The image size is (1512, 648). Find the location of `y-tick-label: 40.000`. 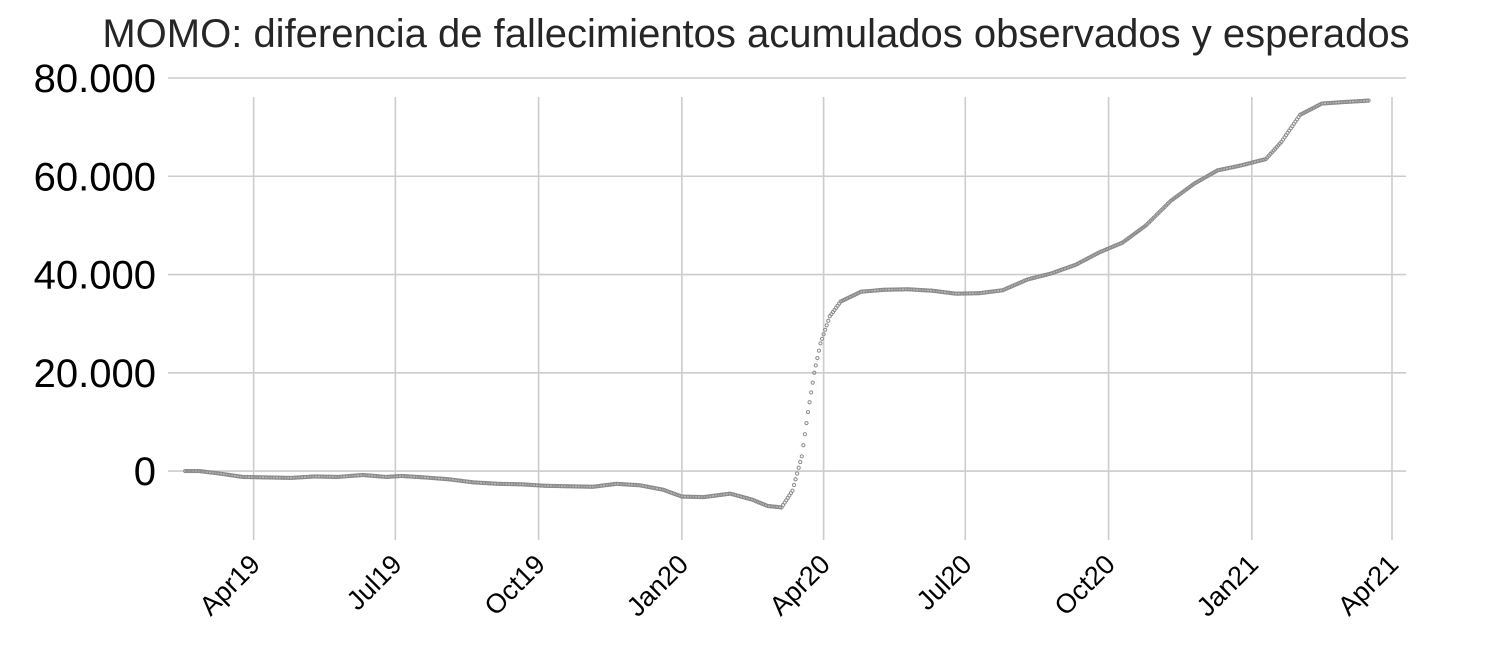

y-tick-label: 40.000 is located at coordinates (95, 276).